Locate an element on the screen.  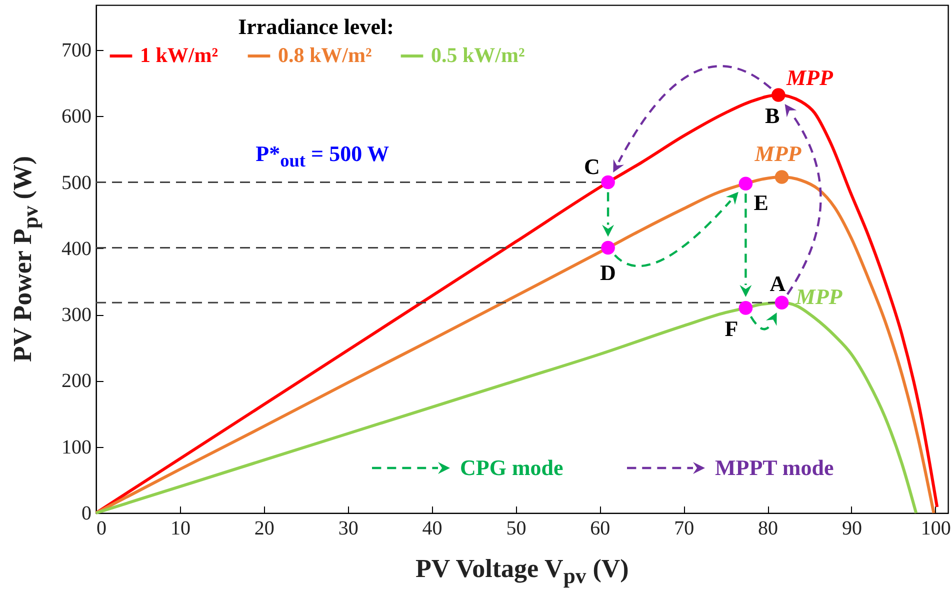
x-tick-label: 40 is located at coordinates (432, 529).